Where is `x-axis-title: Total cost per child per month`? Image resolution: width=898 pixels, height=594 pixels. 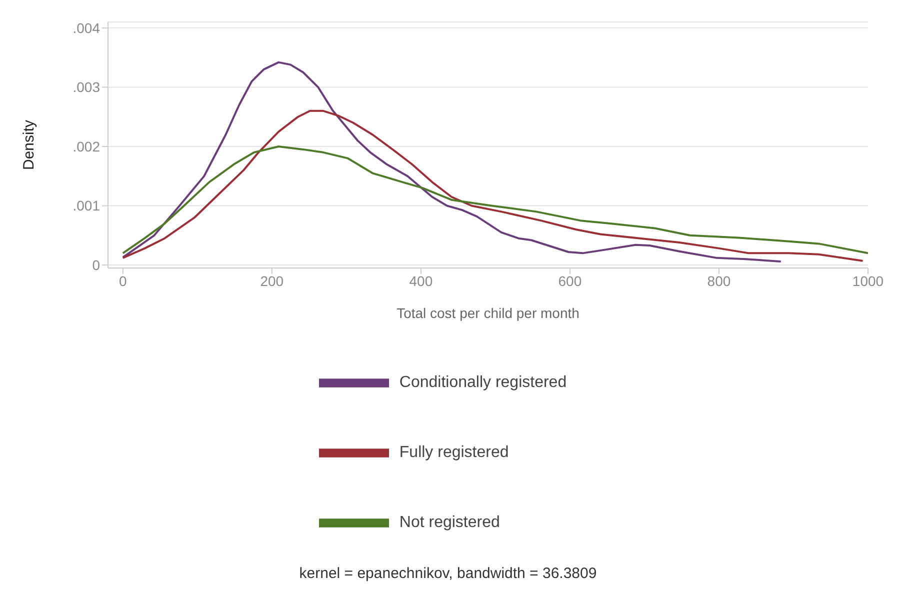
x-axis-title: Total cost per child per month is located at coordinates (488, 313).